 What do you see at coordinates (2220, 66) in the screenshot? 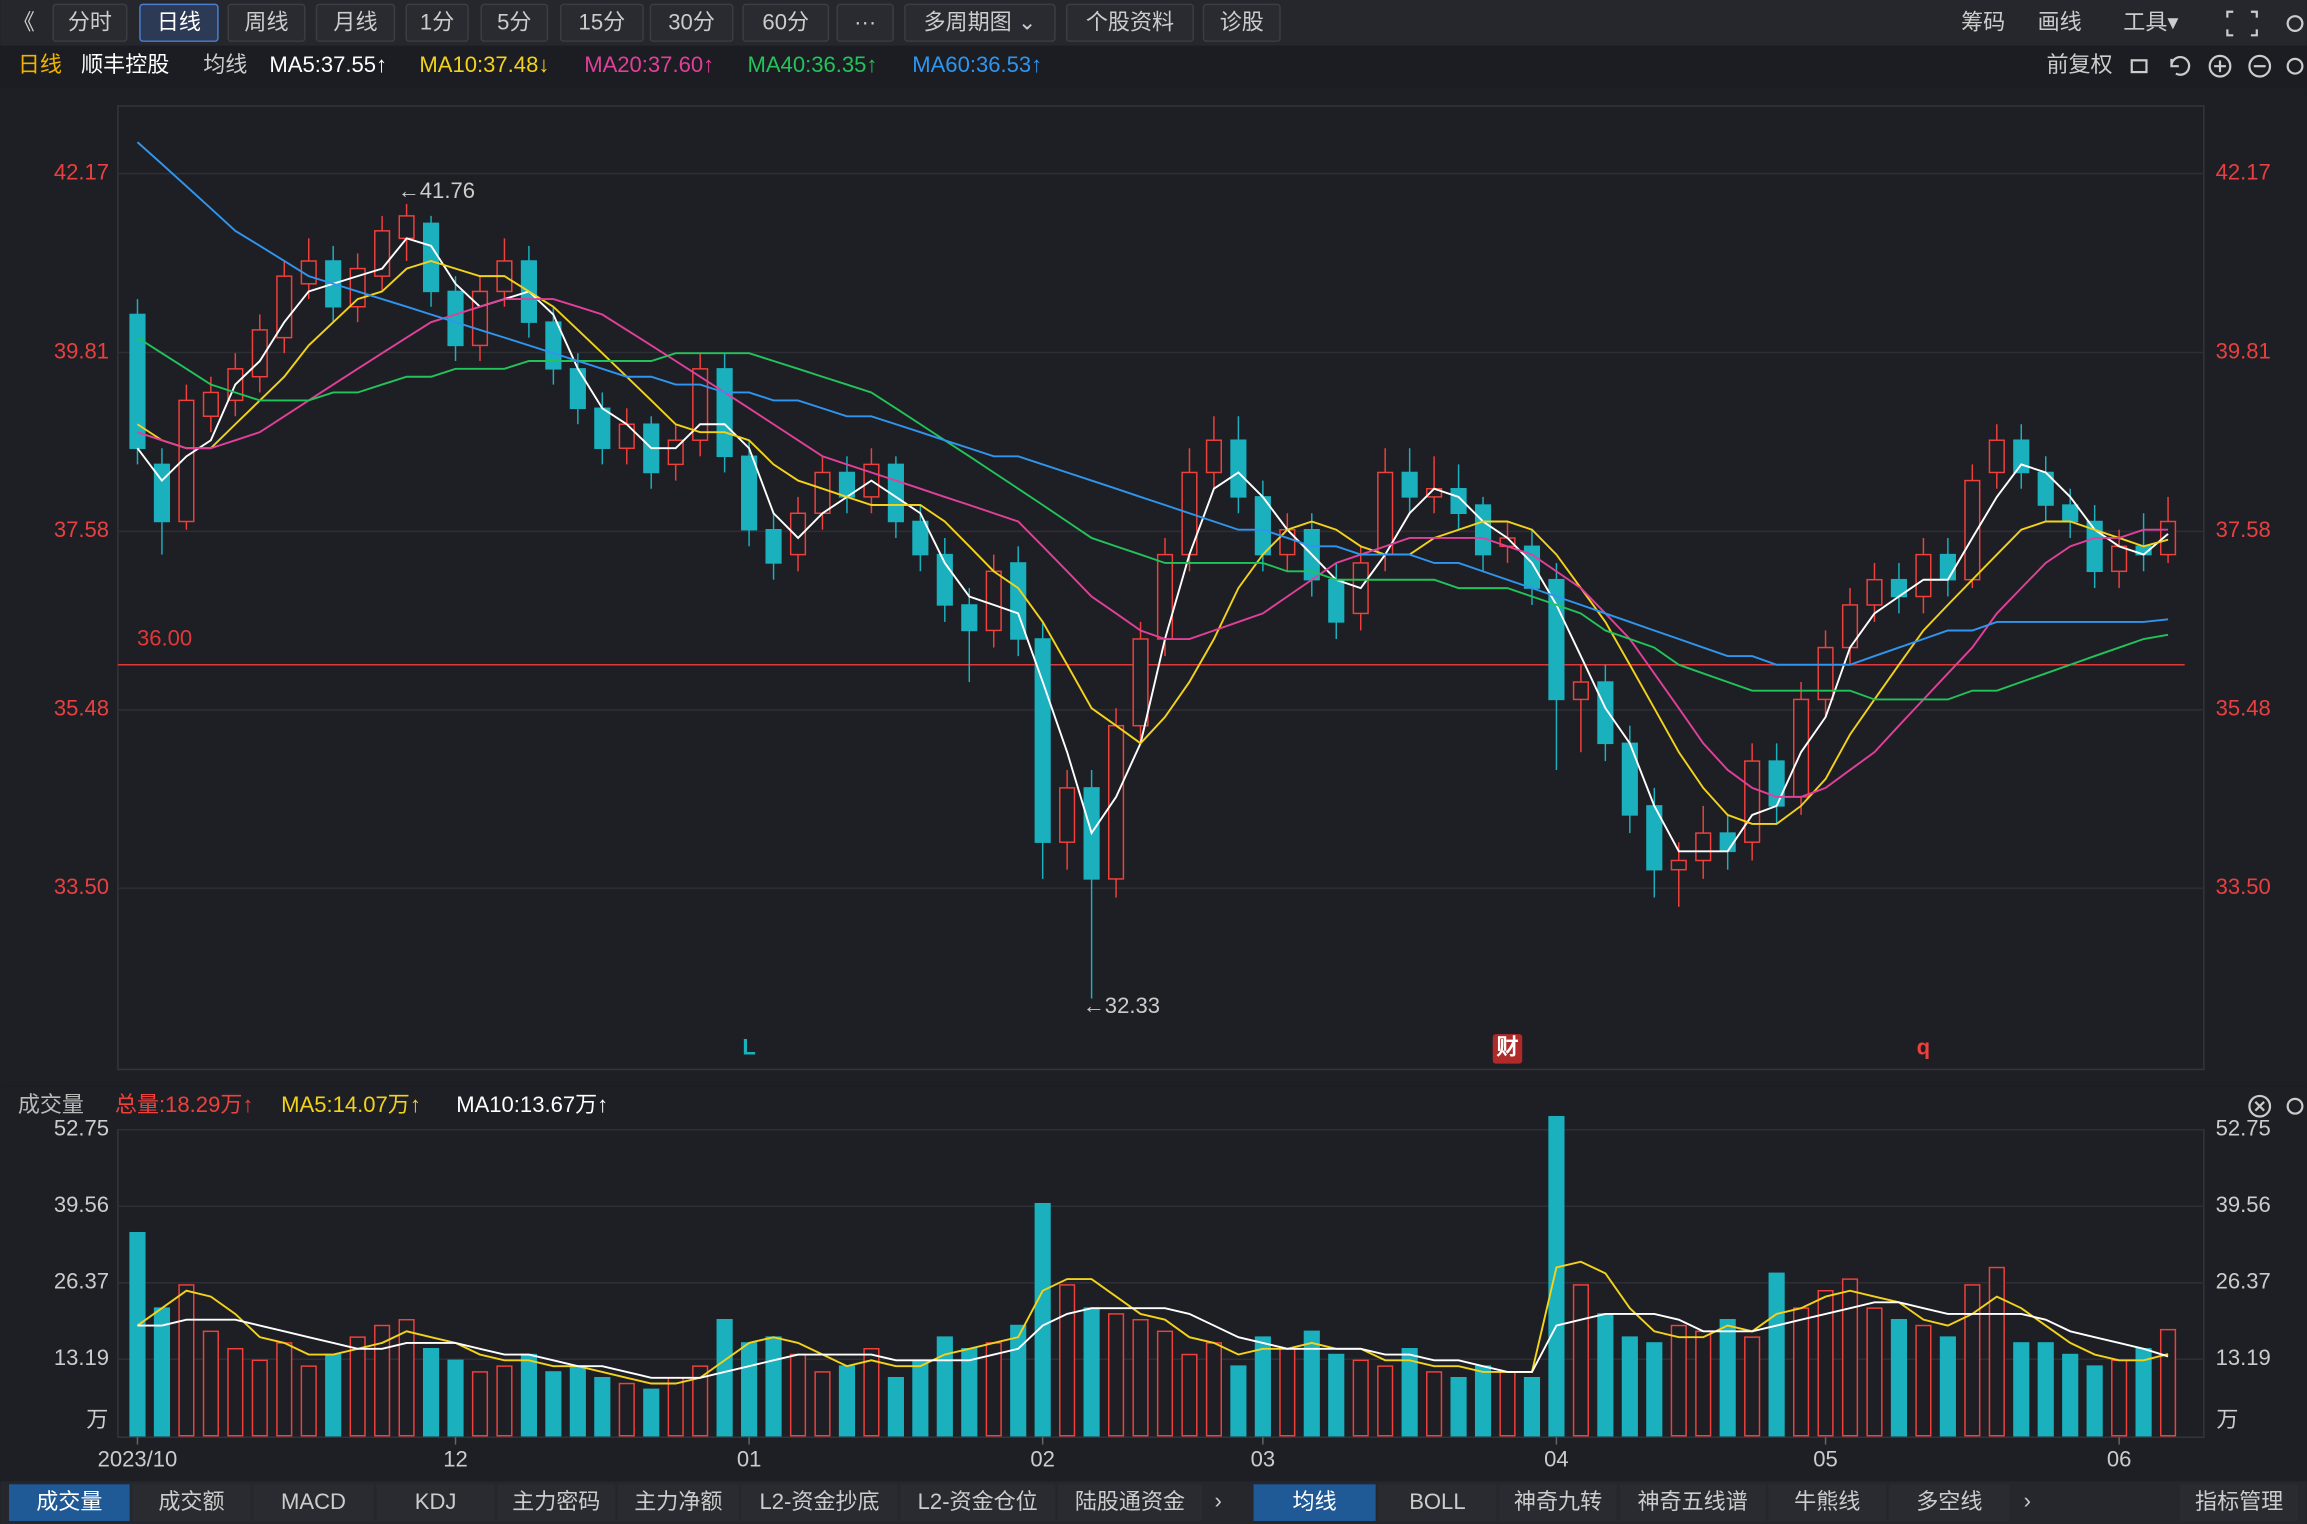
I see `zoom-in-icon` at bounding box center [2220, 66].